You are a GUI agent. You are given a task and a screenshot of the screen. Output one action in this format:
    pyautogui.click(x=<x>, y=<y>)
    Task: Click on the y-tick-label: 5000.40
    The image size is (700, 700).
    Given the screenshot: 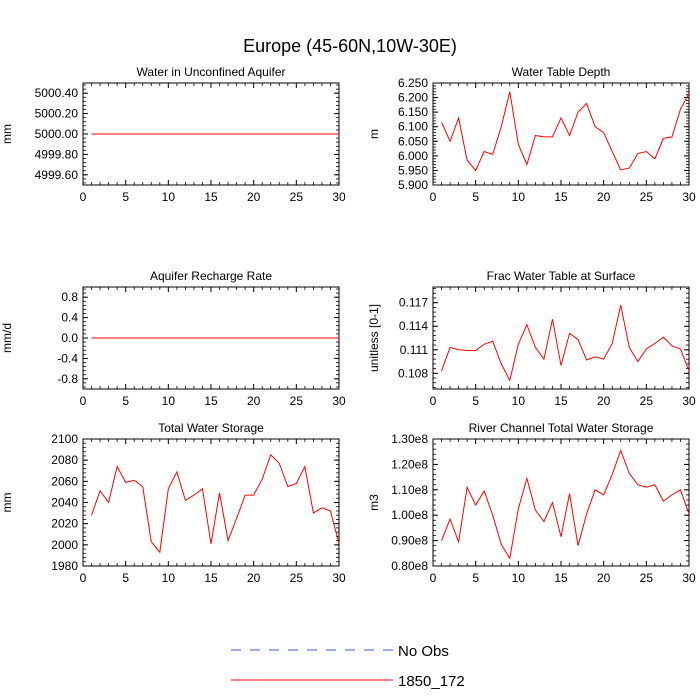 What is the action you would take?
    pyautogui.click(x=57, y=93)
    